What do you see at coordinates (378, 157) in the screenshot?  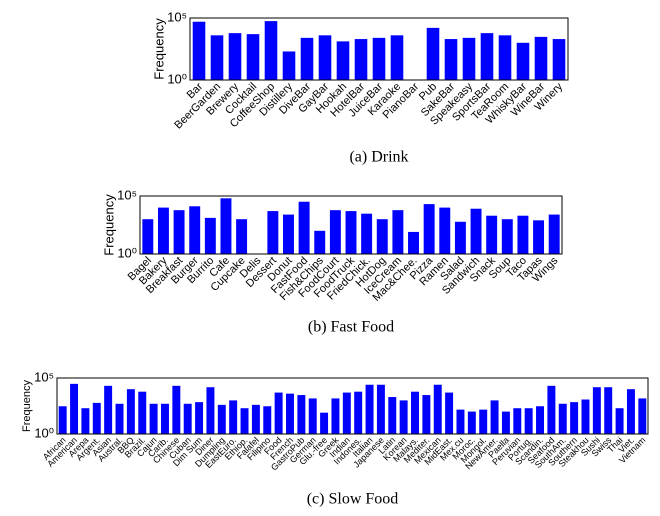 I see `caption: (a) Drink` at bounding box center [378, 157].